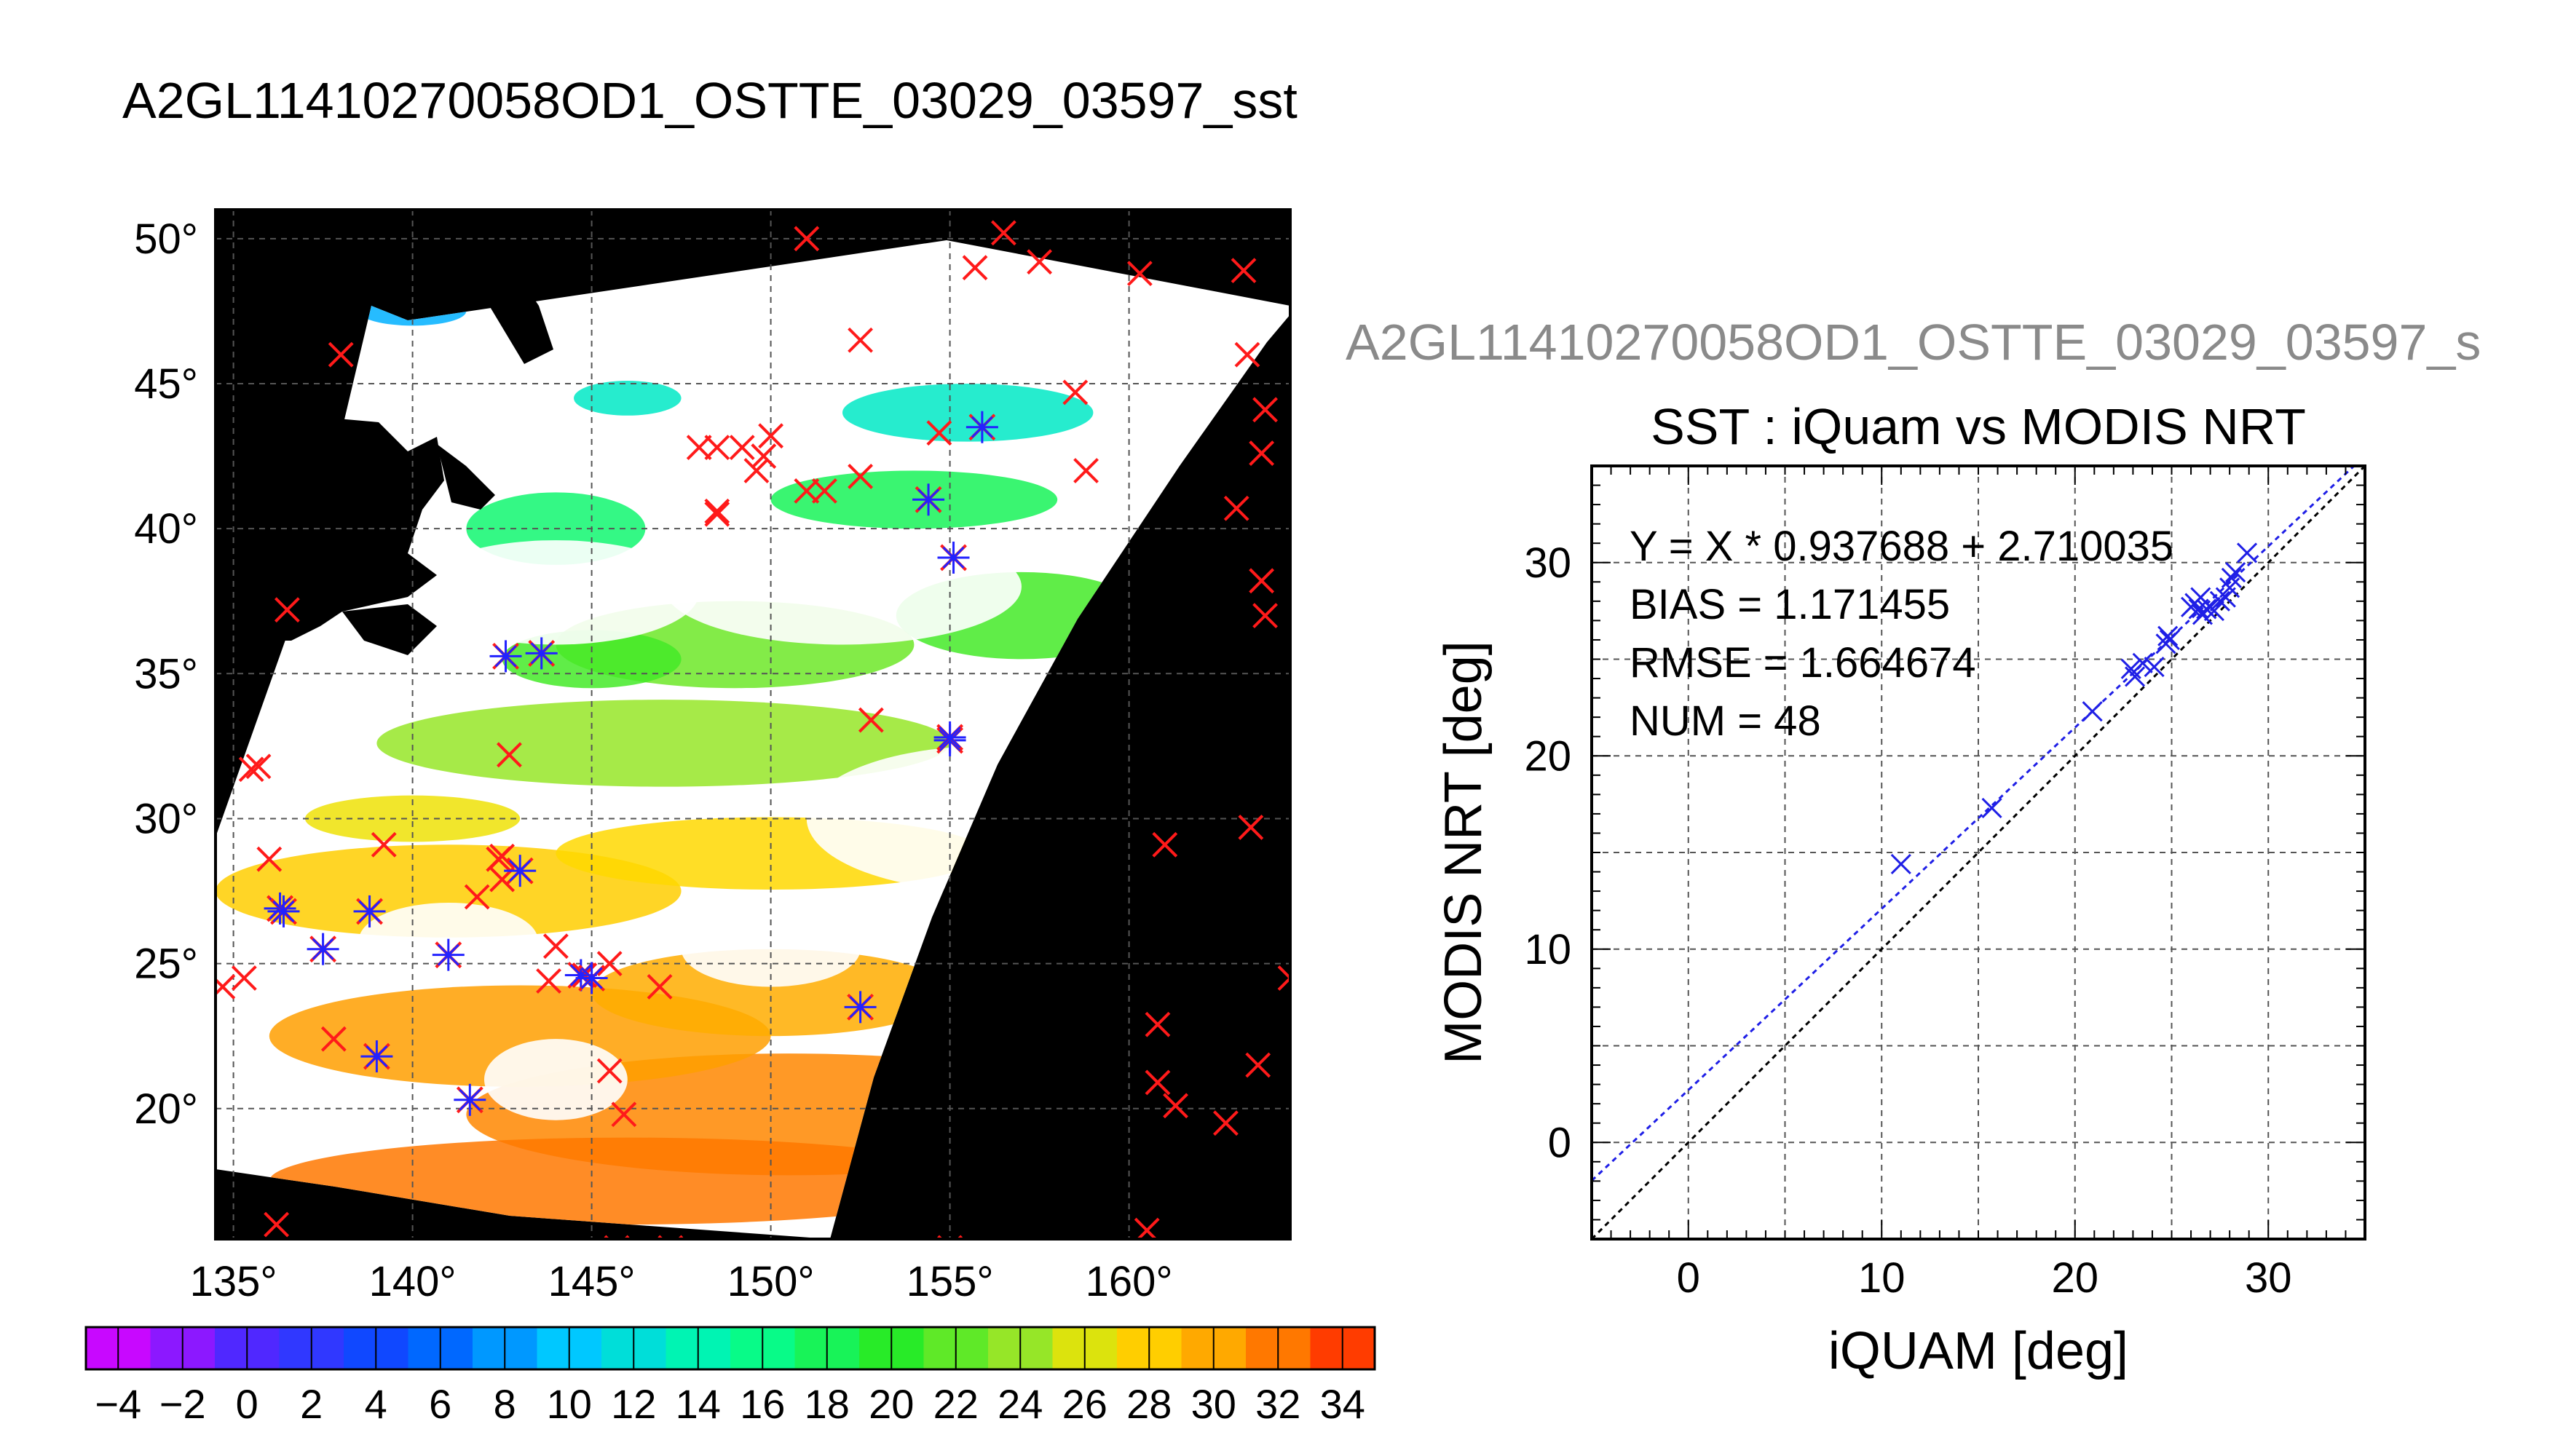 Image resolution: width=2555 pixels, height=1456 pixels. Describe the element at coordinates (166, 239) in the screenshot. I see `lat-tick-label: 50°` at that location.